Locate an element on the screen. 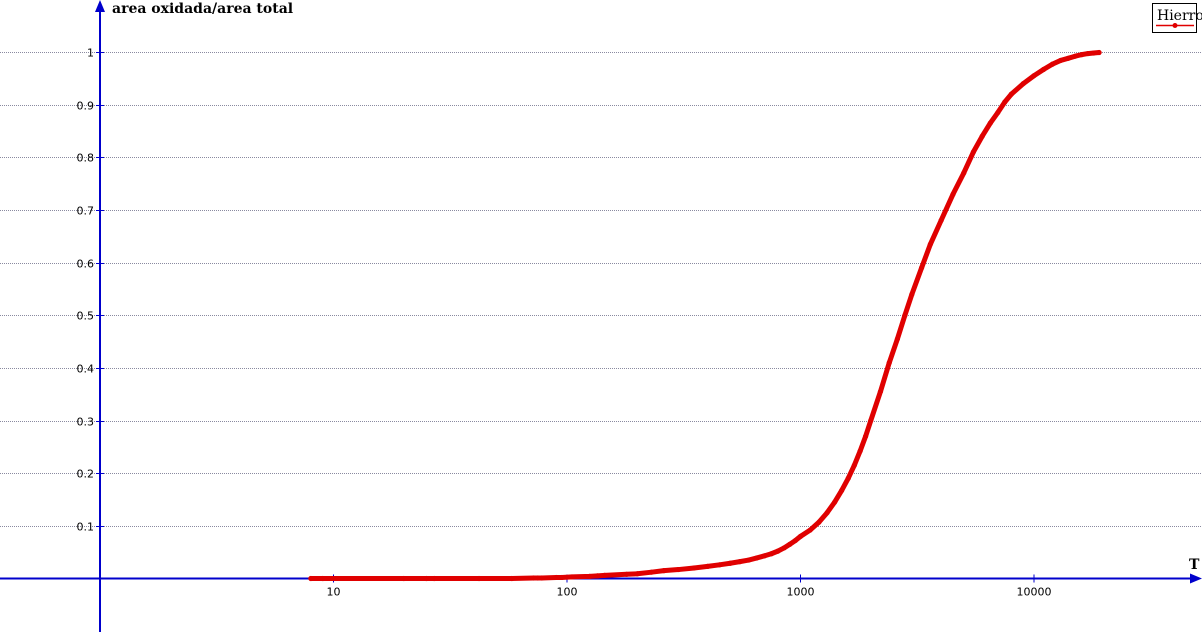 The width and height of the screenshot is (1202, 632). legend-box is located at coordinates (1174, 18).